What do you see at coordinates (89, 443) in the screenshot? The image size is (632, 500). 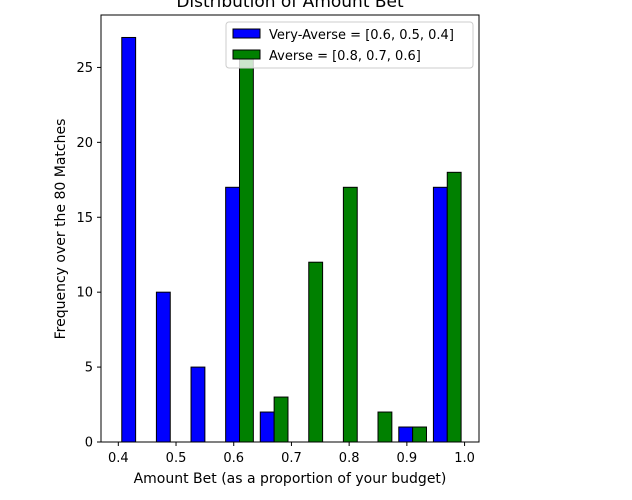 I see `y-tick-label: 0` at bounding box center [89, 443].